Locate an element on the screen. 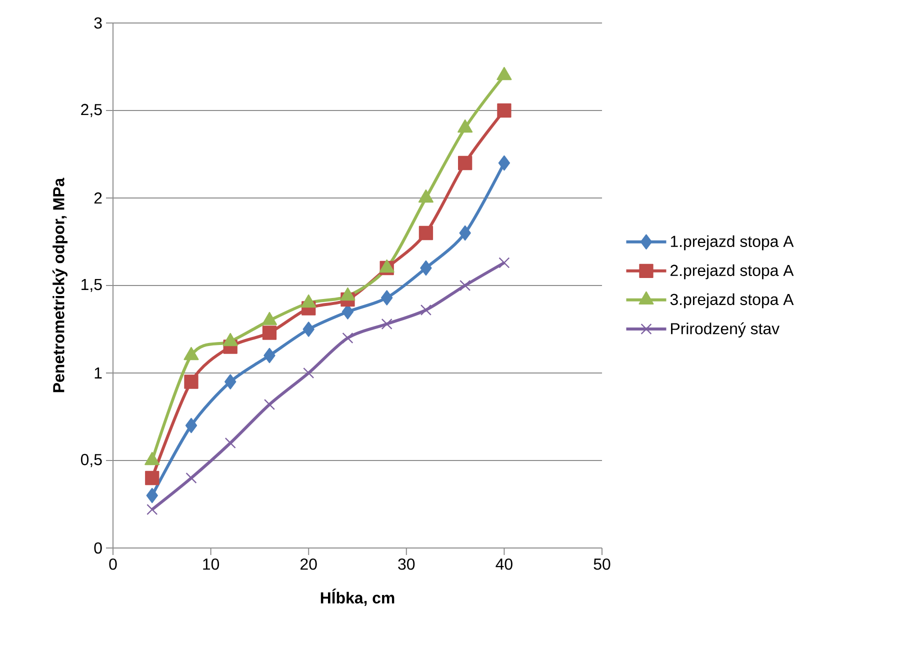 This screenshot has height=655, width=907. y-tick-label: 0 is located at coordinates (98, 548).